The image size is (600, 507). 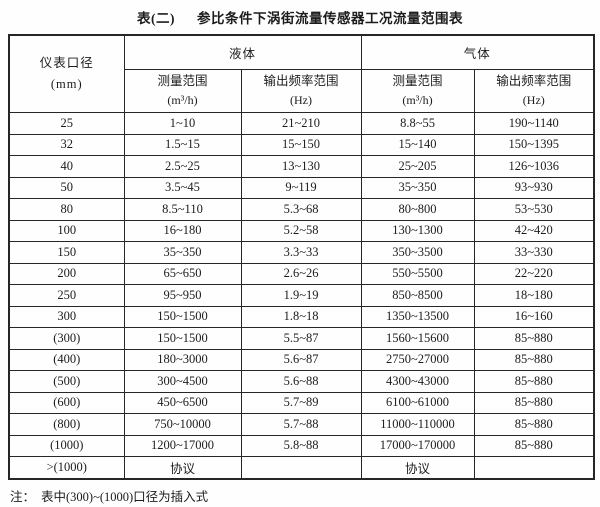 What do you see at coordinates (66, 62) in the screenshot?
I see `col-header-diameter-label: 仪表口径` at bounding box center [66, 62].